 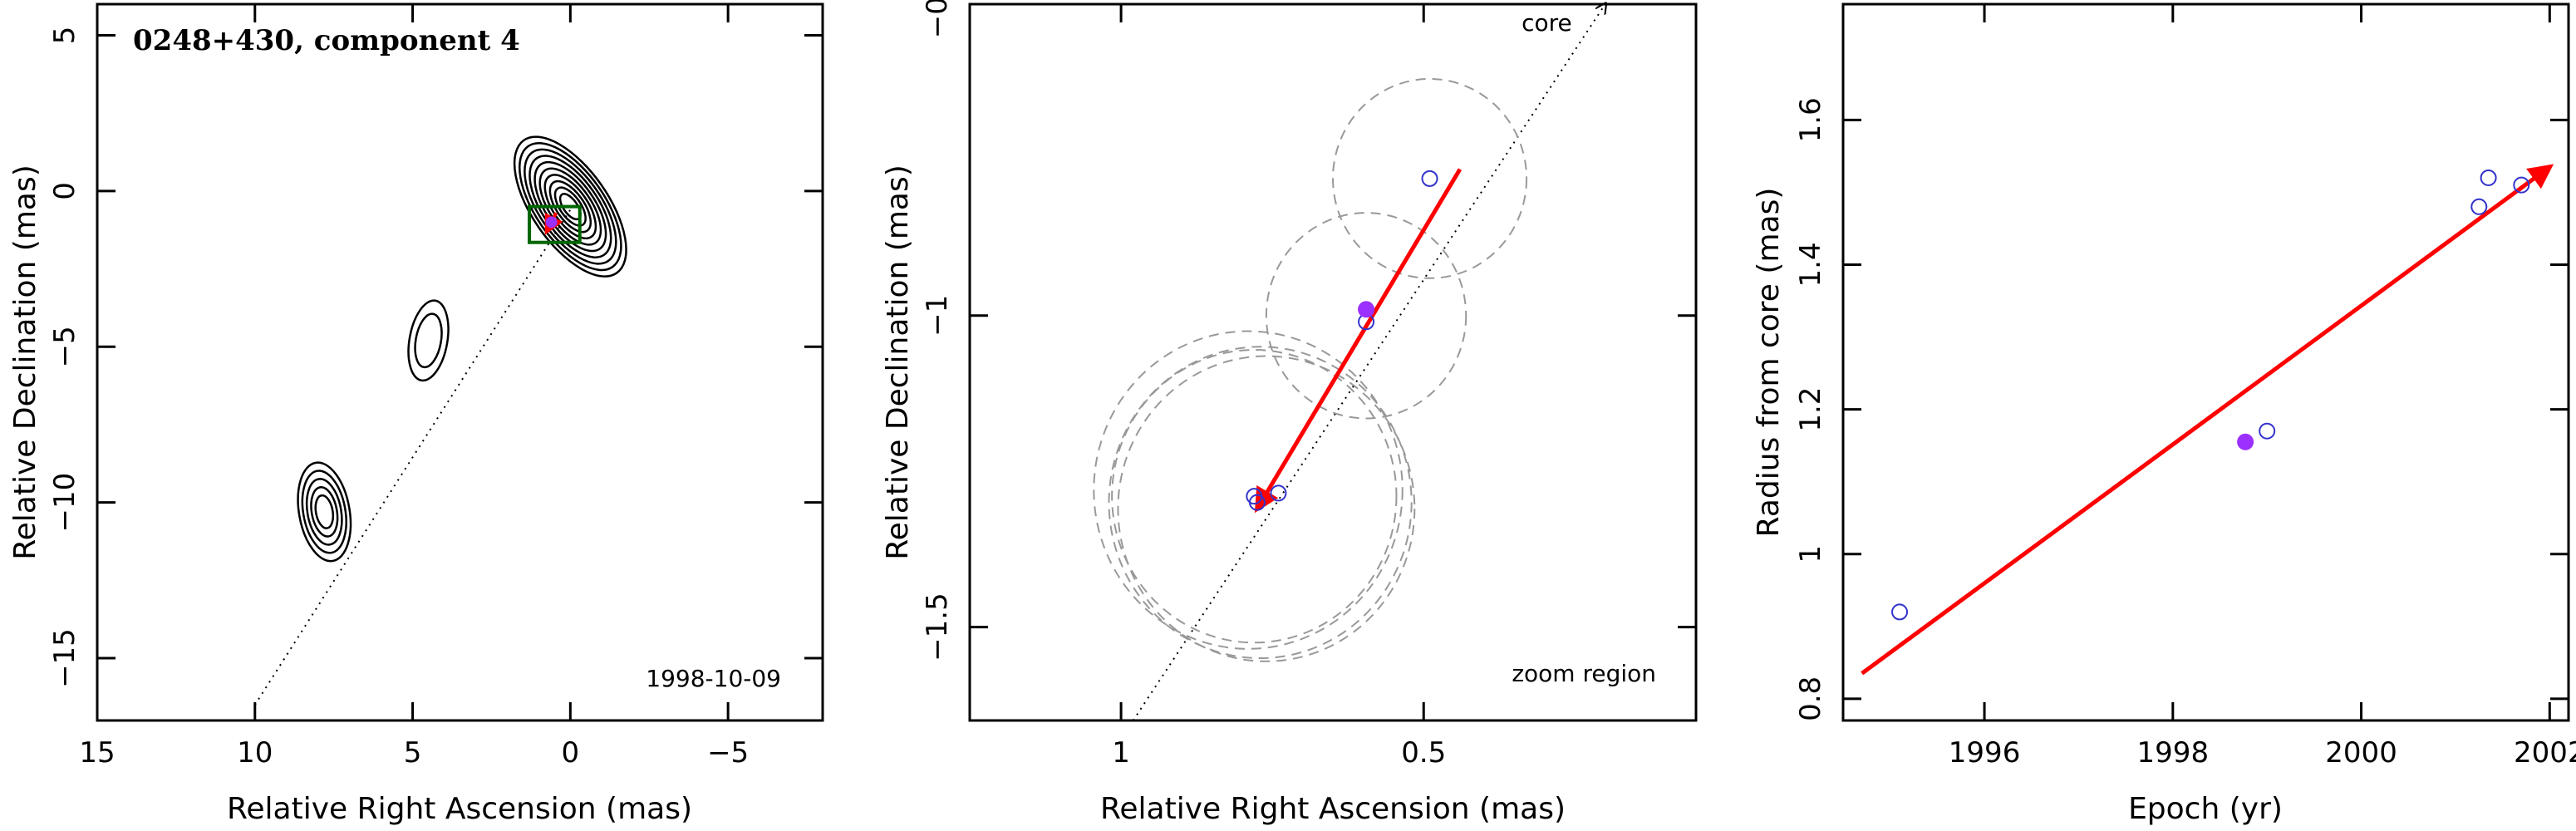 What do you see at coordinates (413, 457) in the screenshot?
I see `jet-axis-line` at bounding box center [413, 457].